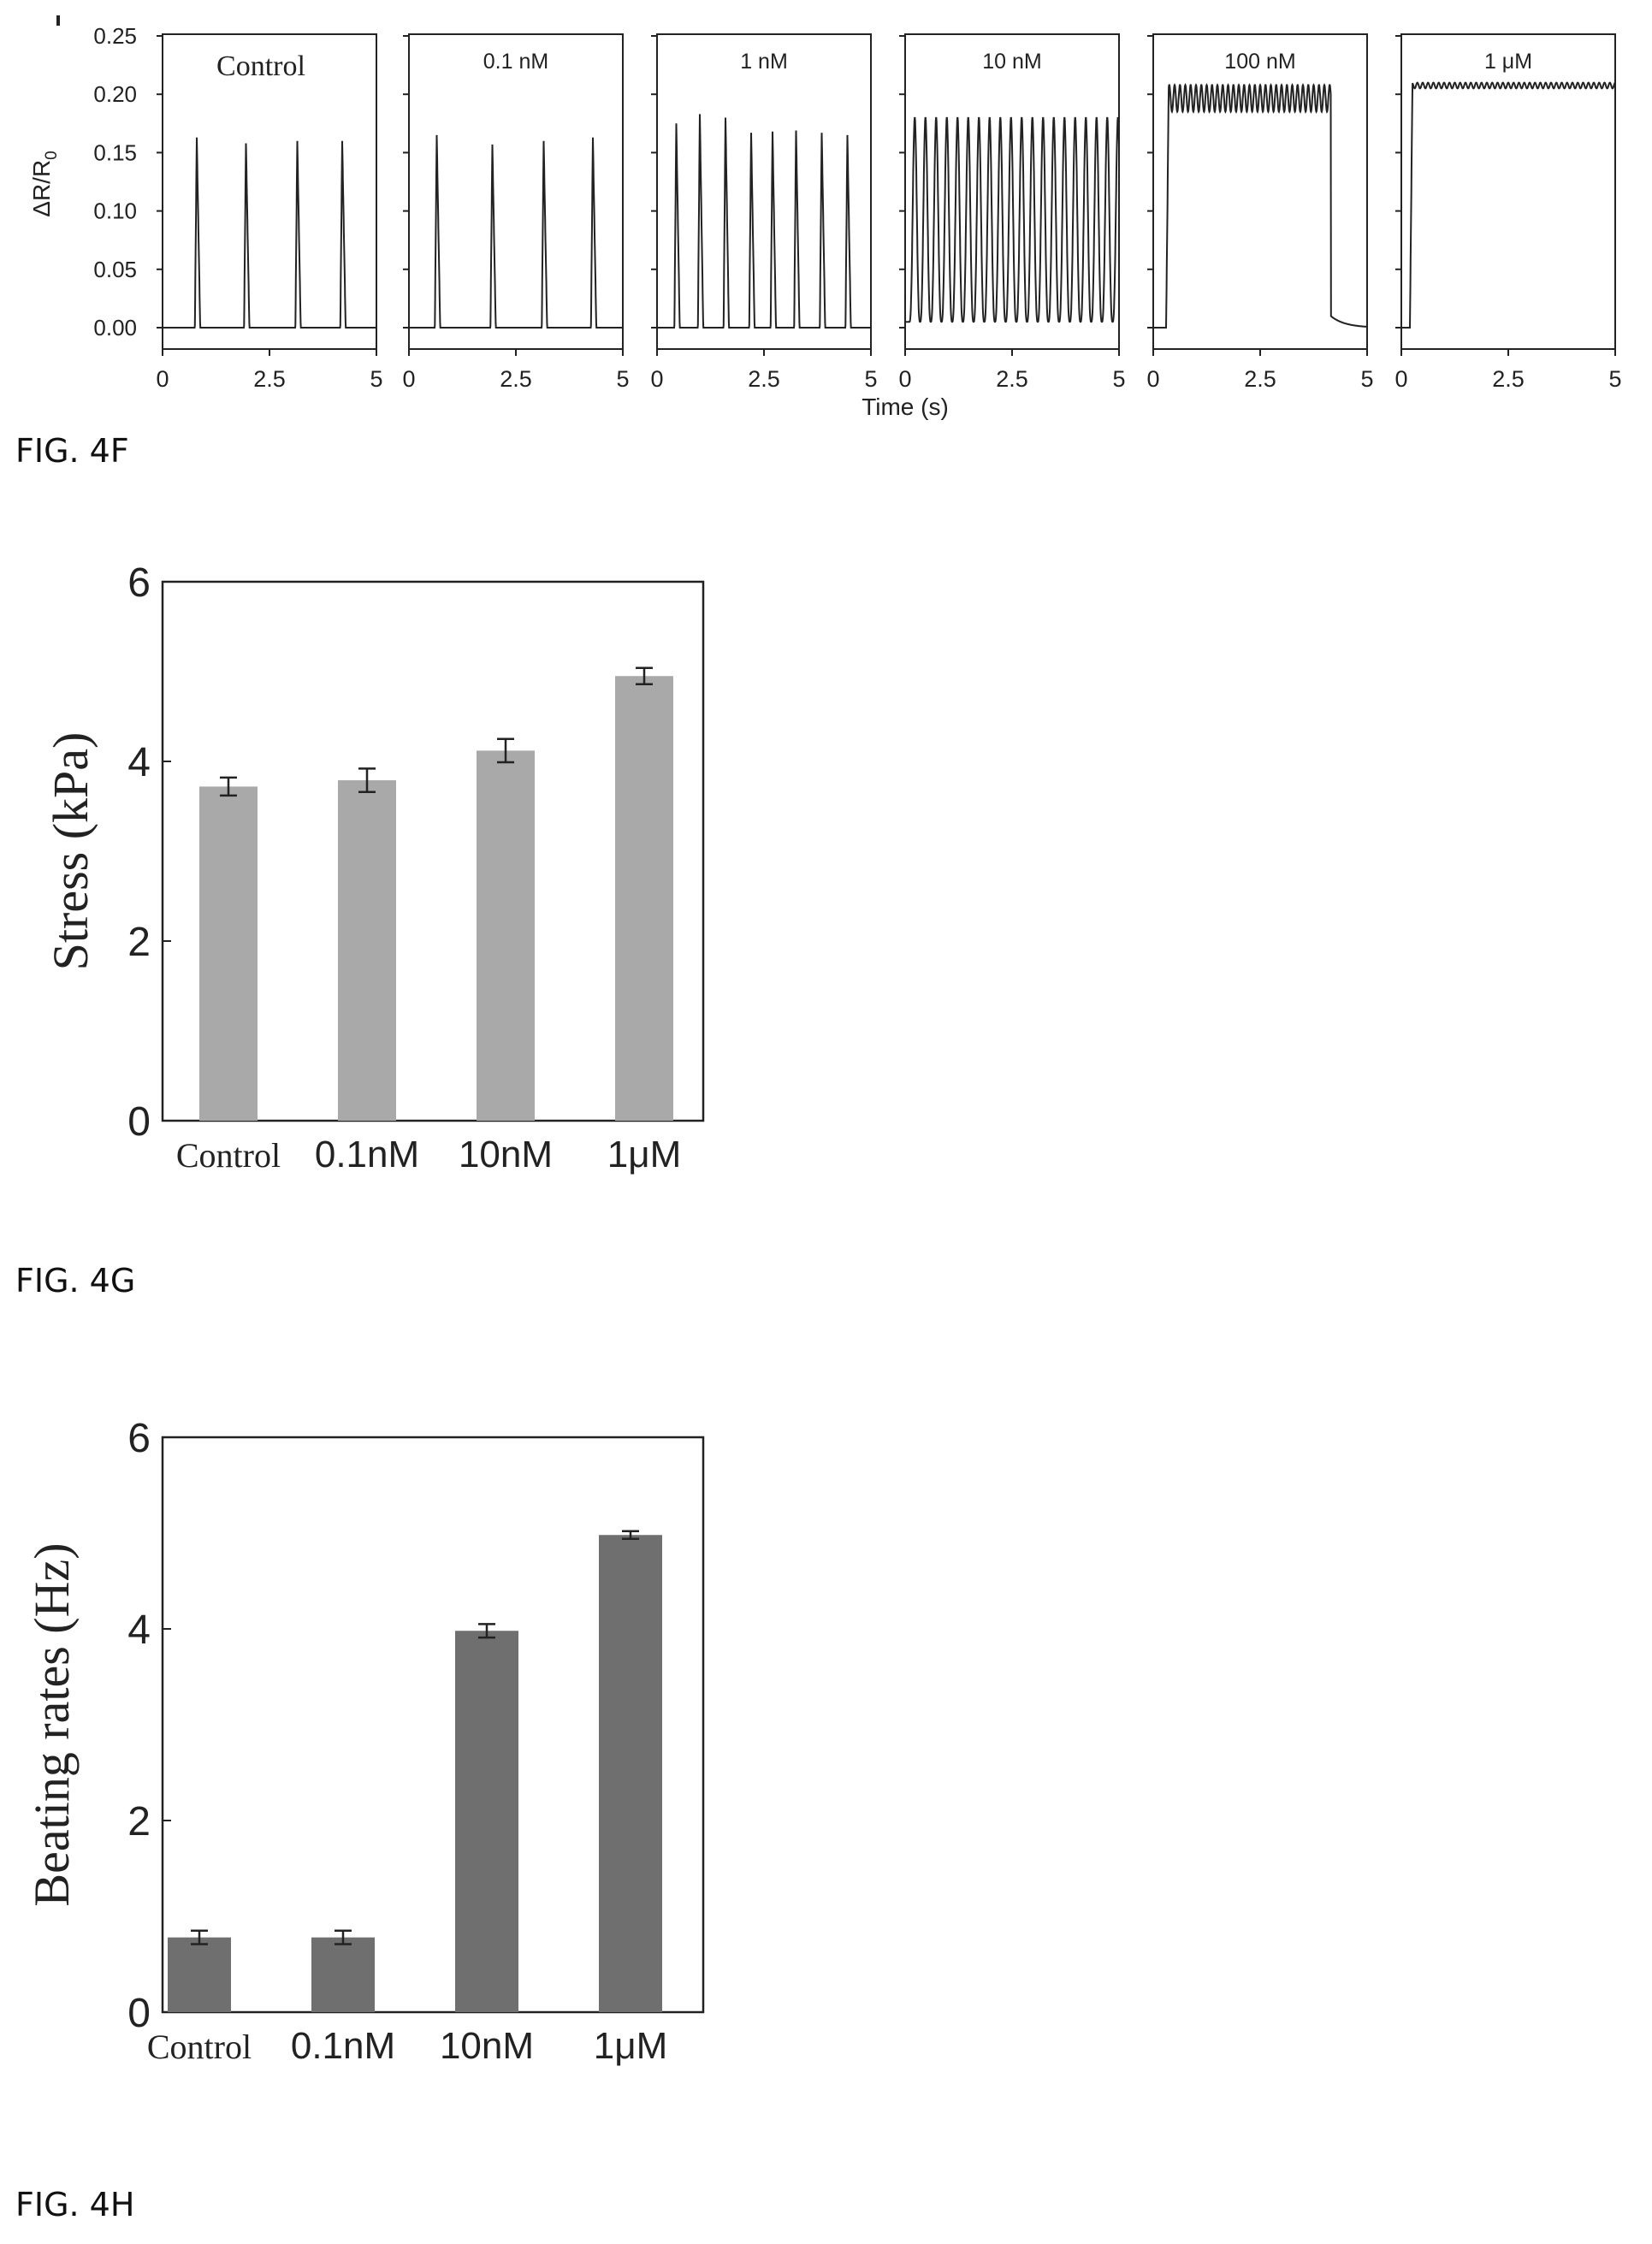 The height and width of the screenshot is (2244, 1652). Describe the element at coordinates (1508, 62) in the screenshot. I see `subplot-title: 1 μM` at that location.